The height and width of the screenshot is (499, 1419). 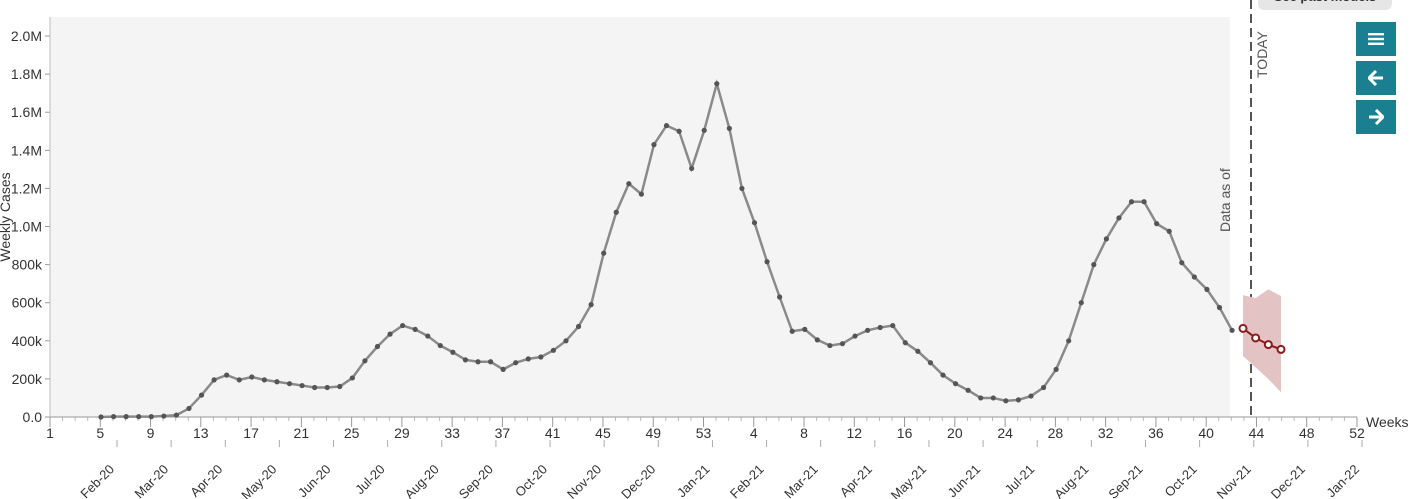 What do you see at coordinates (27, 379) in the screenshot?
I see `y-tick-label: 200k` at bounding box center [27, 379].